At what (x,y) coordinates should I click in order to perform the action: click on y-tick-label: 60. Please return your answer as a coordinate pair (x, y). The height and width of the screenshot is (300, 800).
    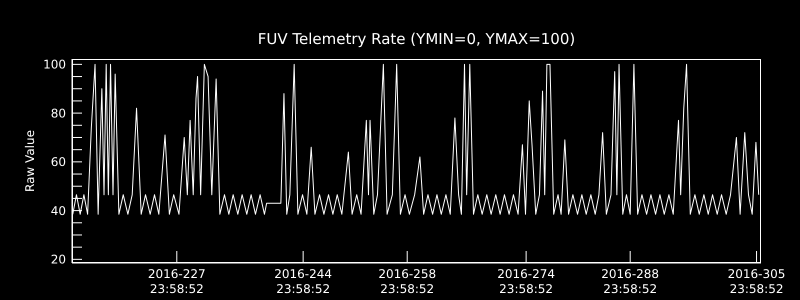
    Looking at the image, I should click on (58, 162).